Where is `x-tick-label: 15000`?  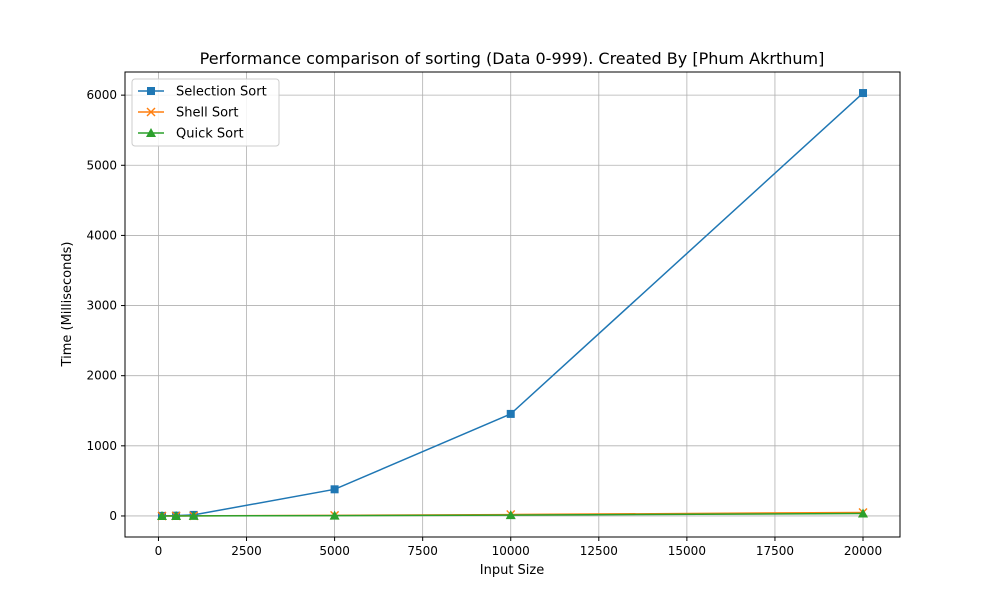
x-tick-label: 15000 is located at coordinates (687, 551).